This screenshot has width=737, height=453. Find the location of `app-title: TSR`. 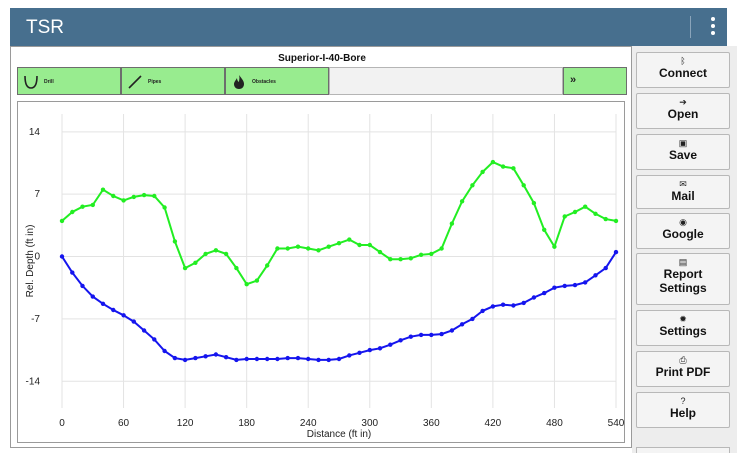

app-title: TSR is located at coordinates (45, 27).